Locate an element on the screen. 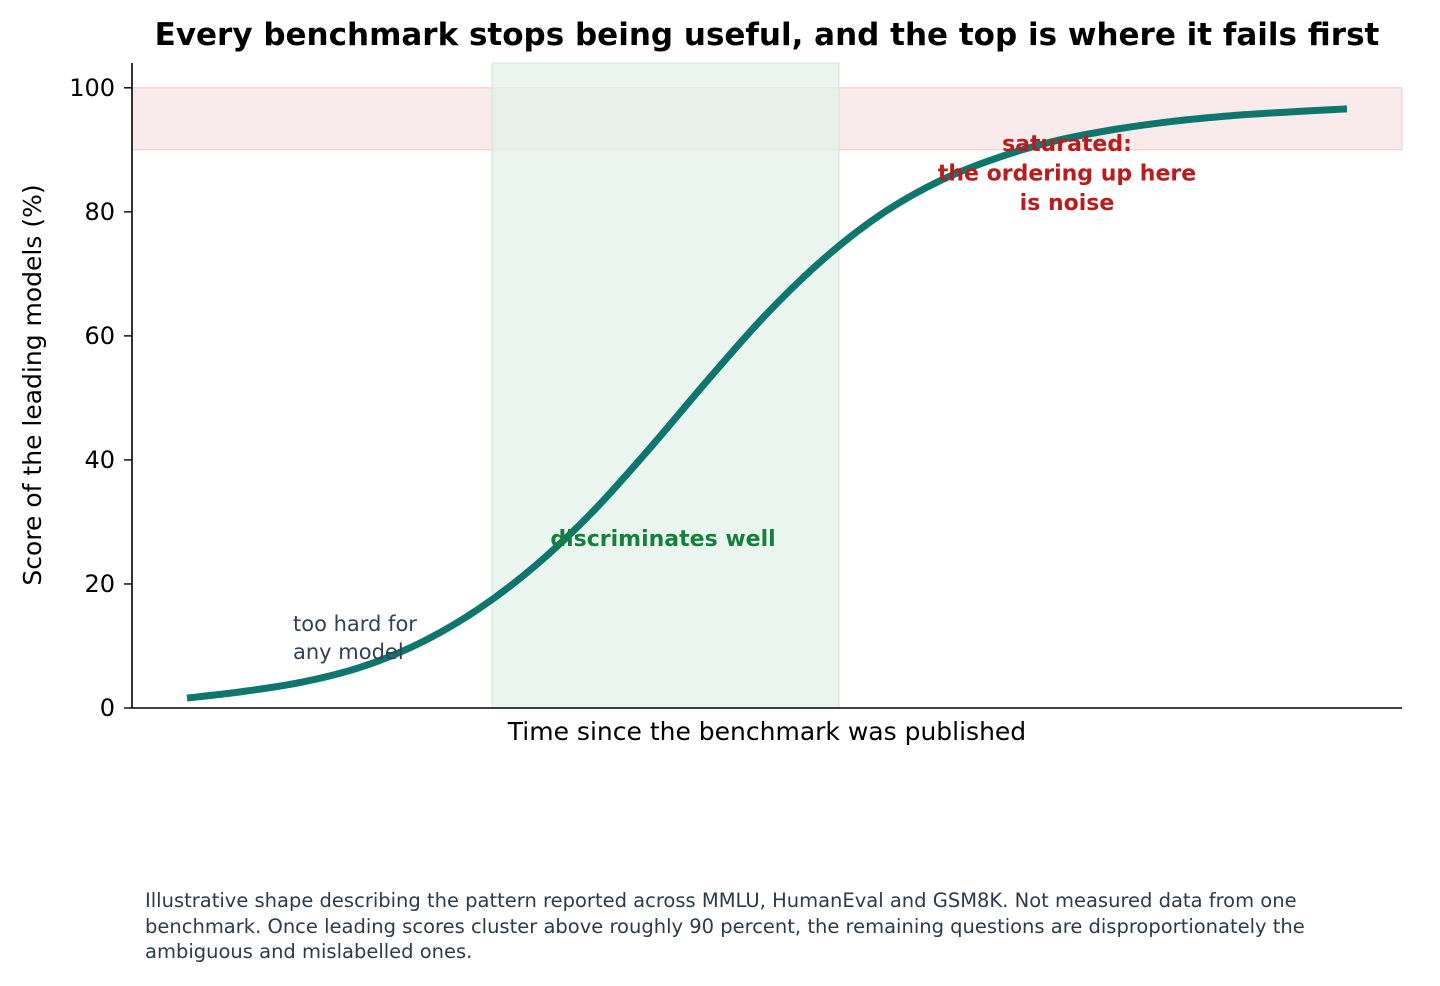  y-tick-label: 40 is located at coordinates (99, 460).